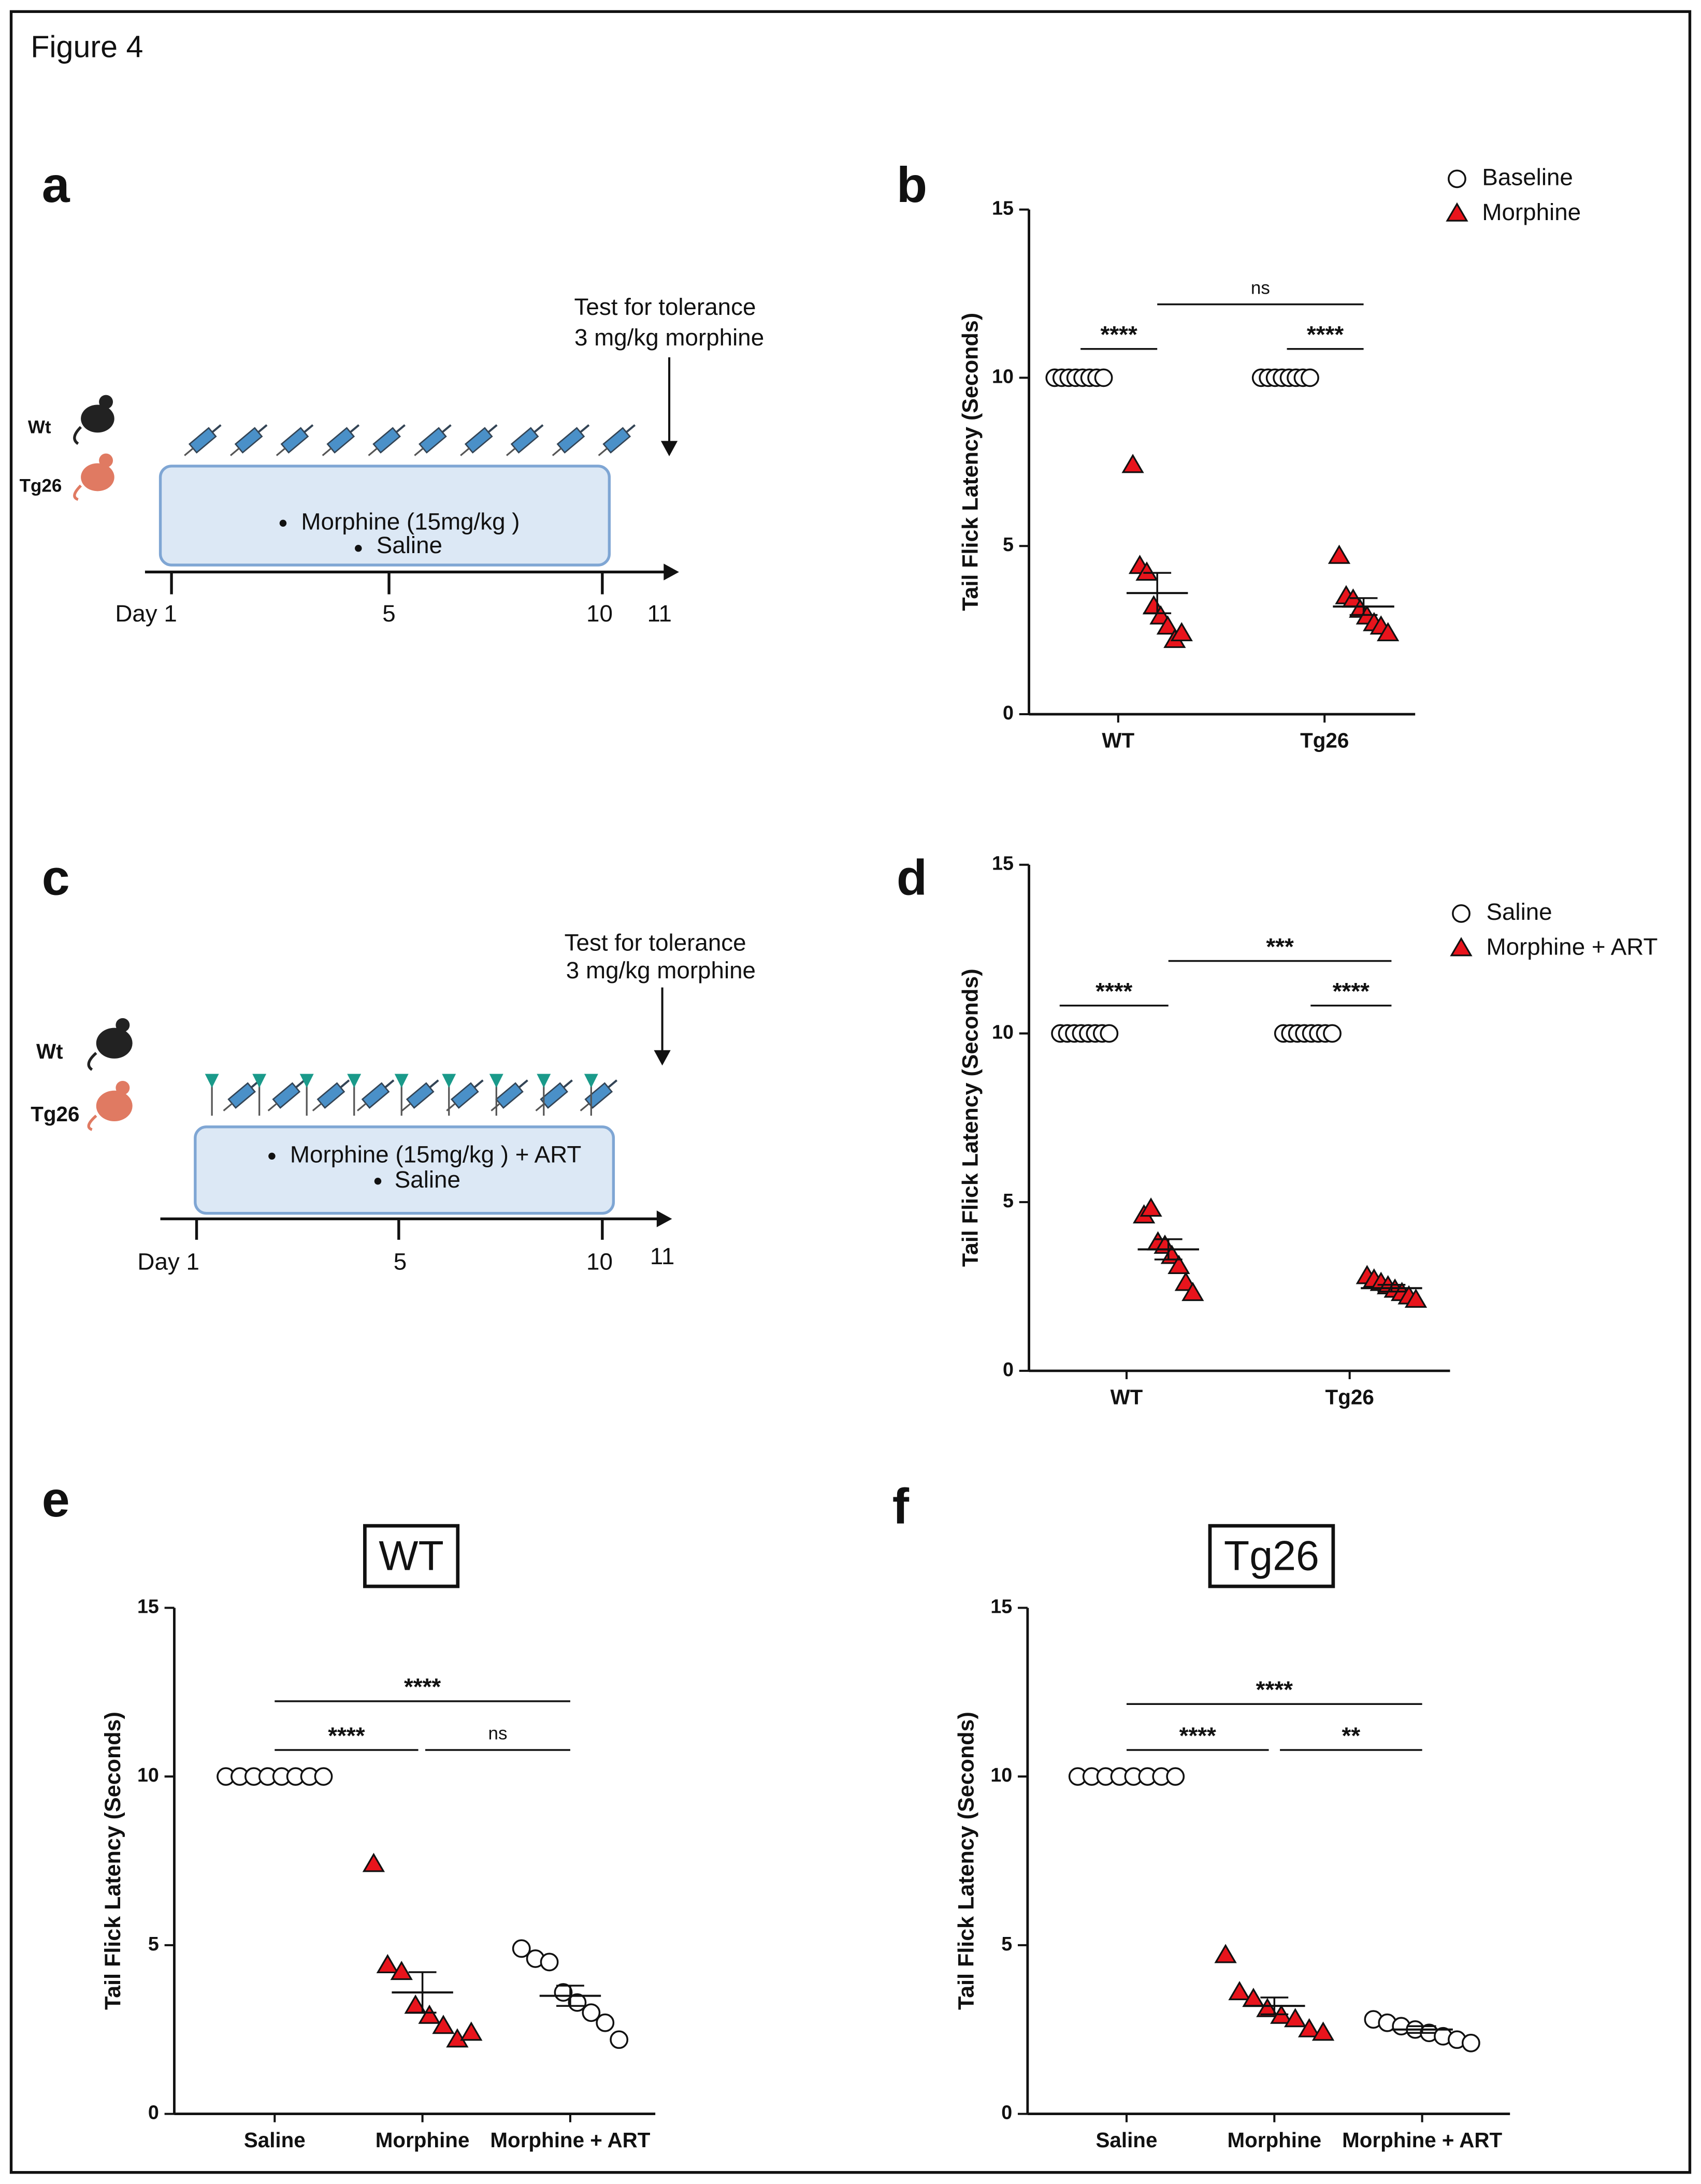  Describe the element at coordinates (1324, 741) in the screenshot. I see `x-tick-label: Tg26` at that location.